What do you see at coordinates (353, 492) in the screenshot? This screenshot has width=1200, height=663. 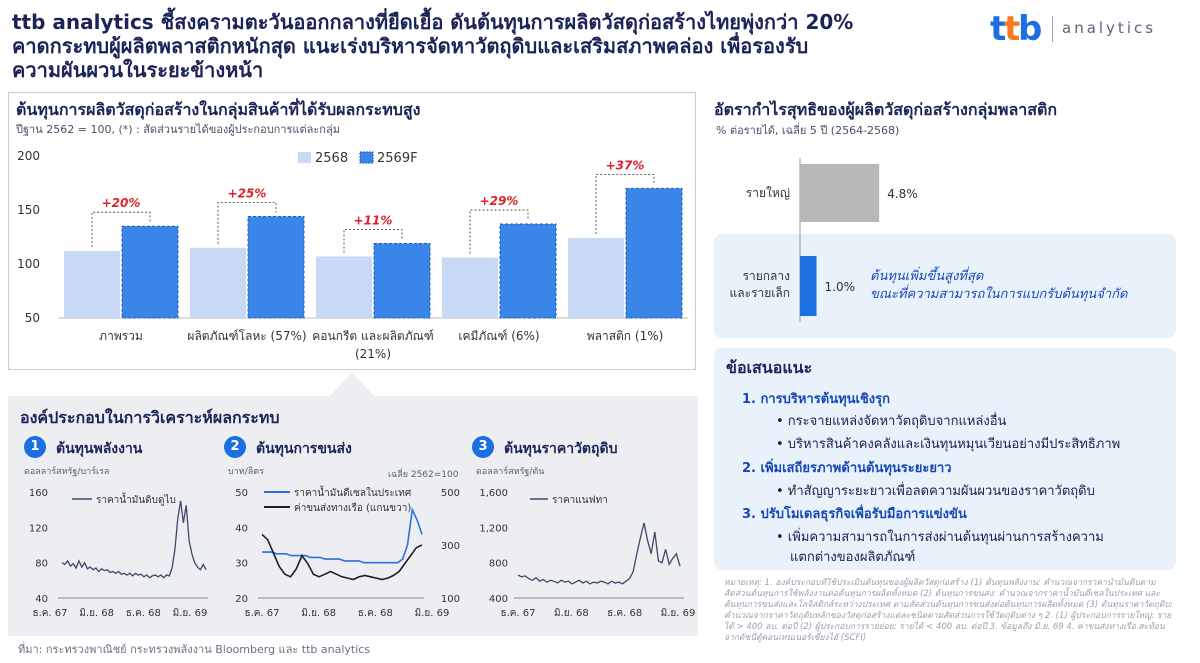 I see `chart2-legend-label-1: ราคาน้ำมันดีเซลในประเทศ` at bounding box center [353, 492].